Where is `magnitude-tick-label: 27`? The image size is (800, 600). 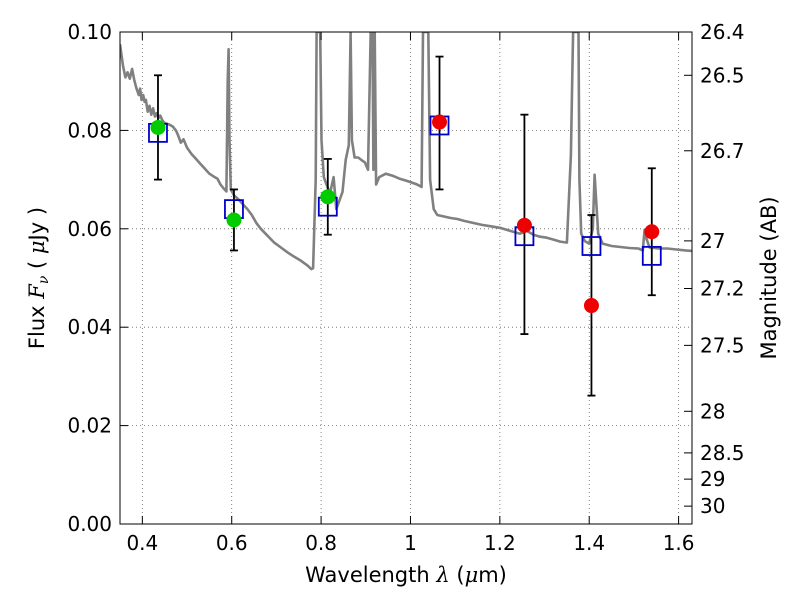
magnitude-tick-label: 27 is located at coordinates (712, 241).